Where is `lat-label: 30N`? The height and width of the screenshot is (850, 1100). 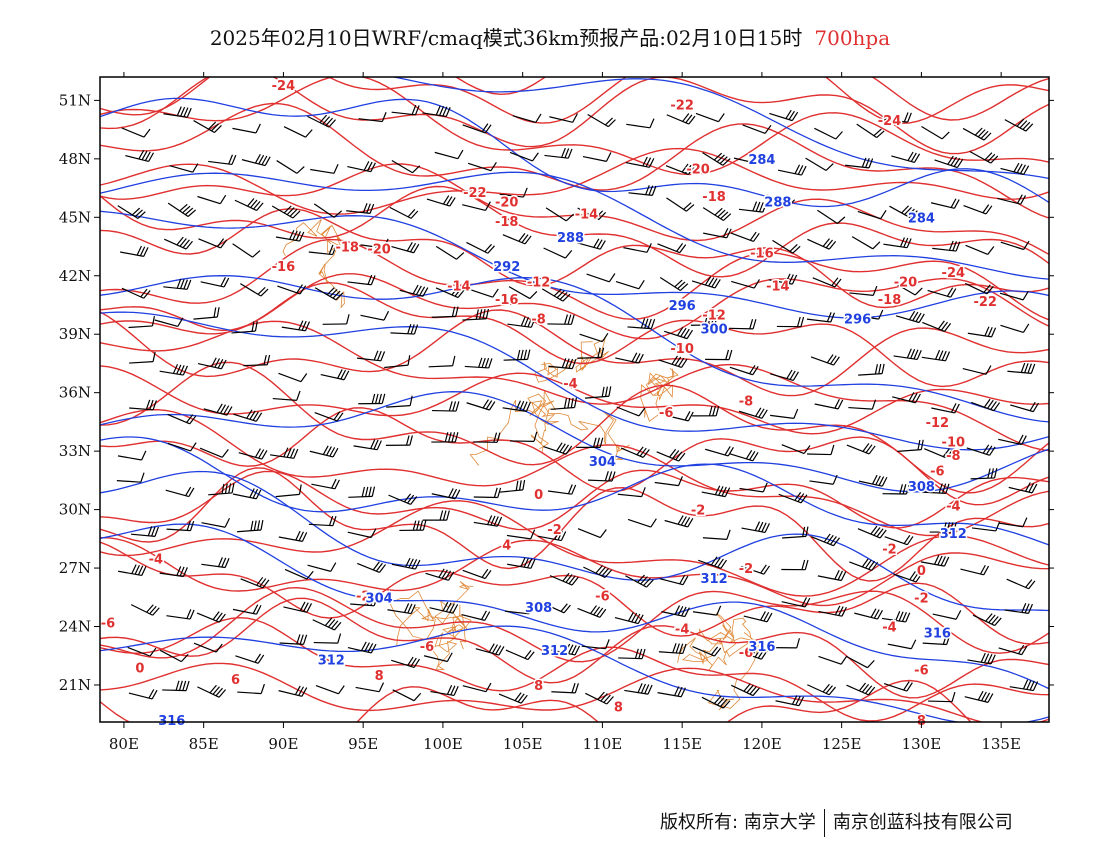 lat-label: 30N is located at coordinates (75, 510).